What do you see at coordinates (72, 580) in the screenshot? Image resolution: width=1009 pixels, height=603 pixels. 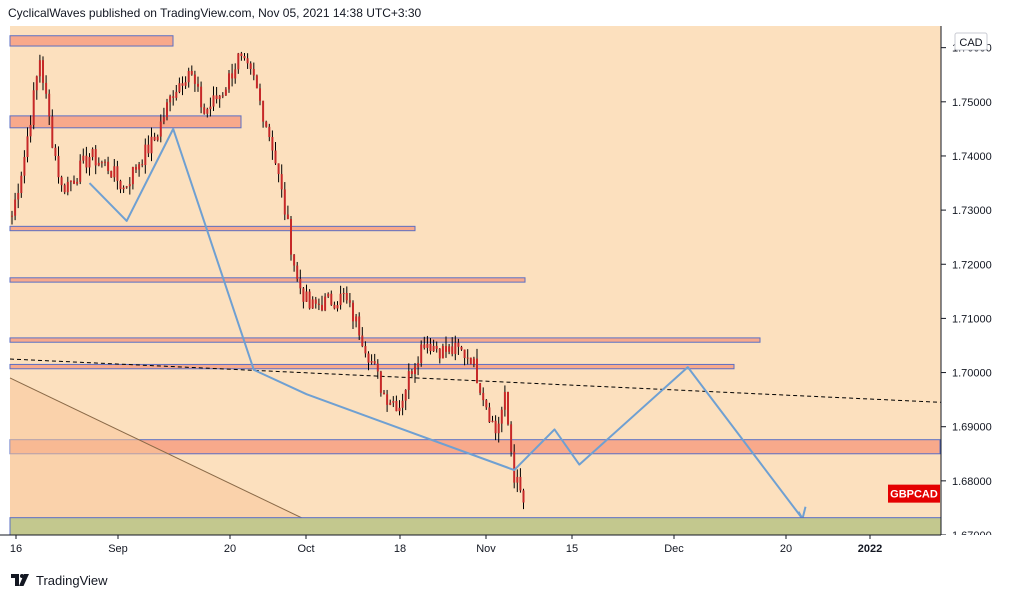 I see `footer-brand: TradingView` at bounding box center [72, 580].